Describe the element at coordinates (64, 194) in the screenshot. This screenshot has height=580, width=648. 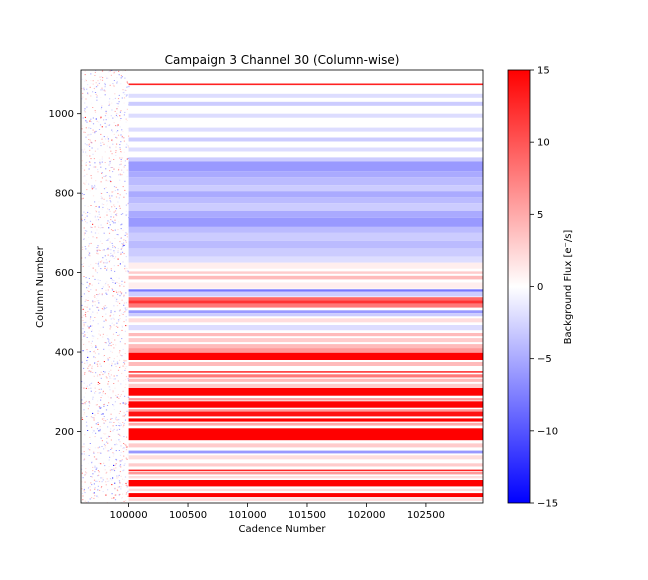
I see `y-tick-label: 800` at that location.